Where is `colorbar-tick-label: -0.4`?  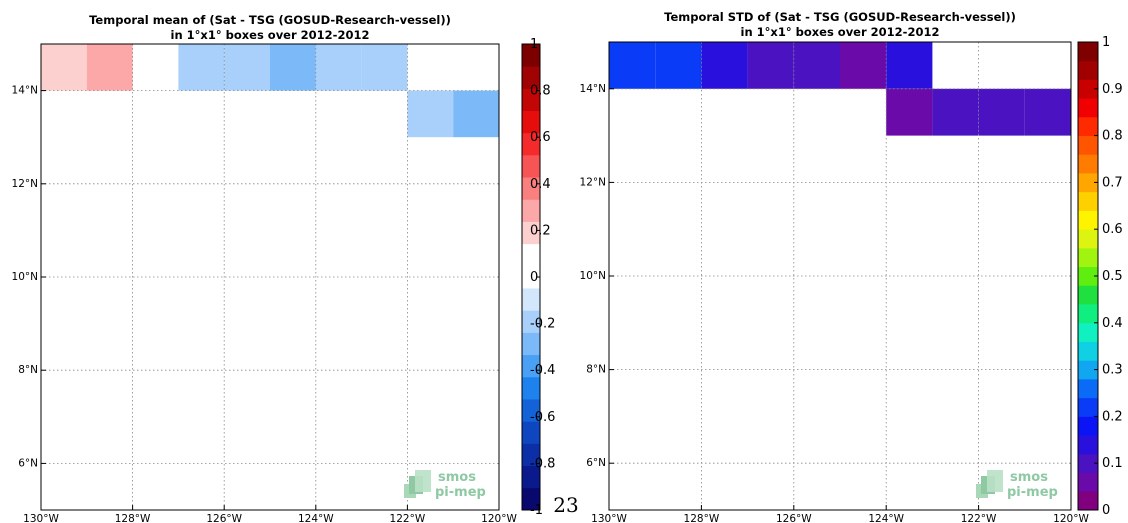 colorbar-tick-label: -0.4 is located at coordinates (542, 370).